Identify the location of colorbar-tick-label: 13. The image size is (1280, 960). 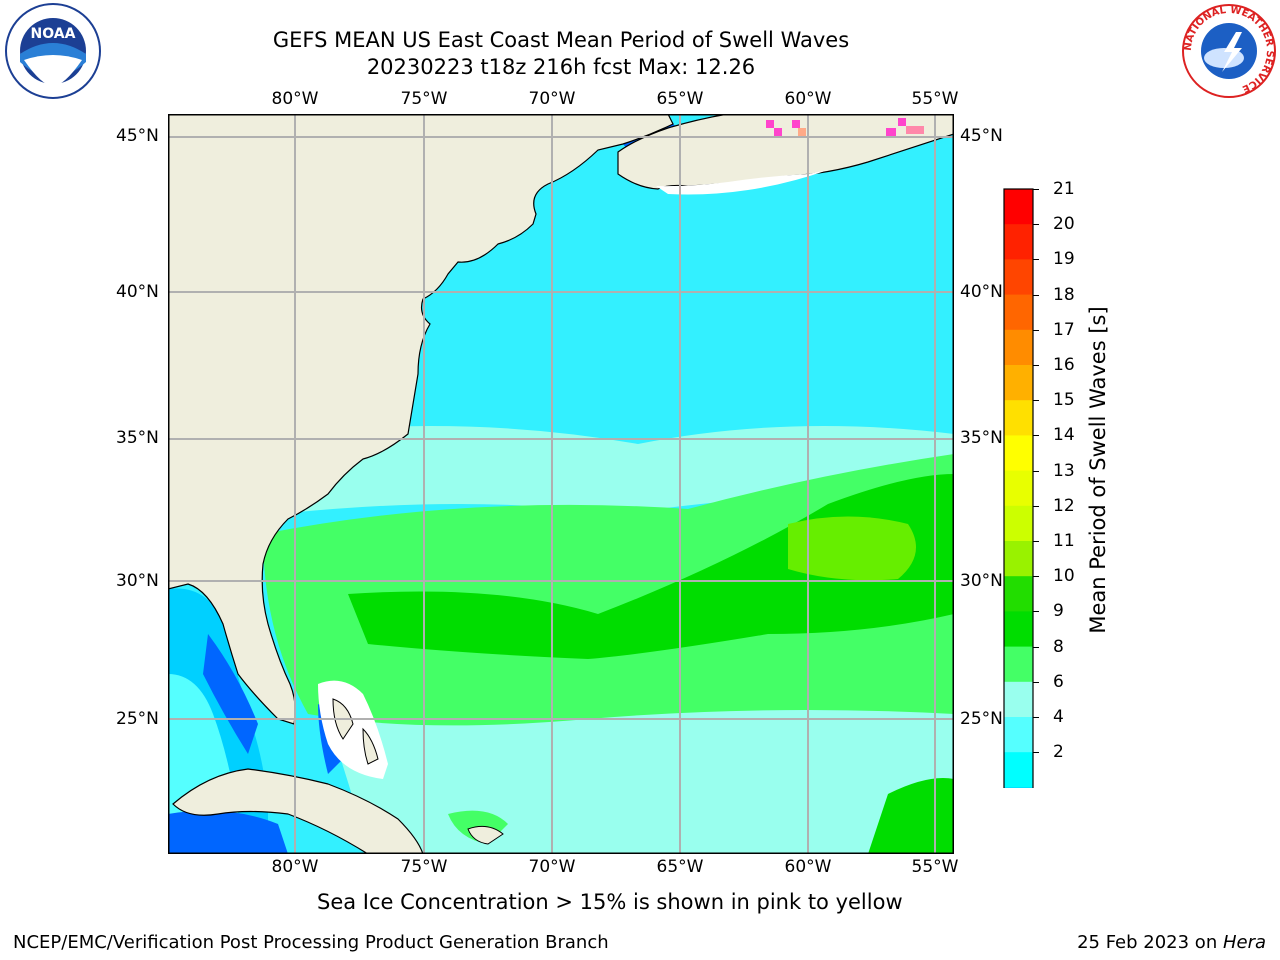
(1064, 470).